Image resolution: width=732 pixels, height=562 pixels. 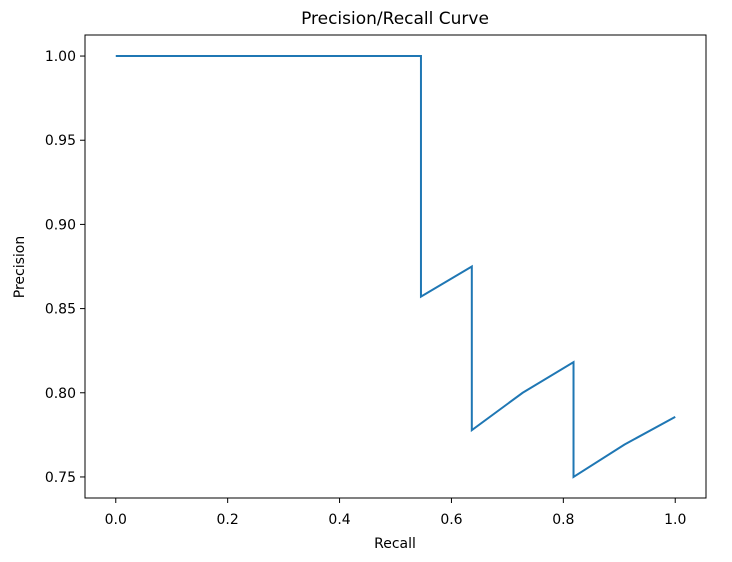 I want to click on y-tick-label: 0.85, so click(x=60, y=310).